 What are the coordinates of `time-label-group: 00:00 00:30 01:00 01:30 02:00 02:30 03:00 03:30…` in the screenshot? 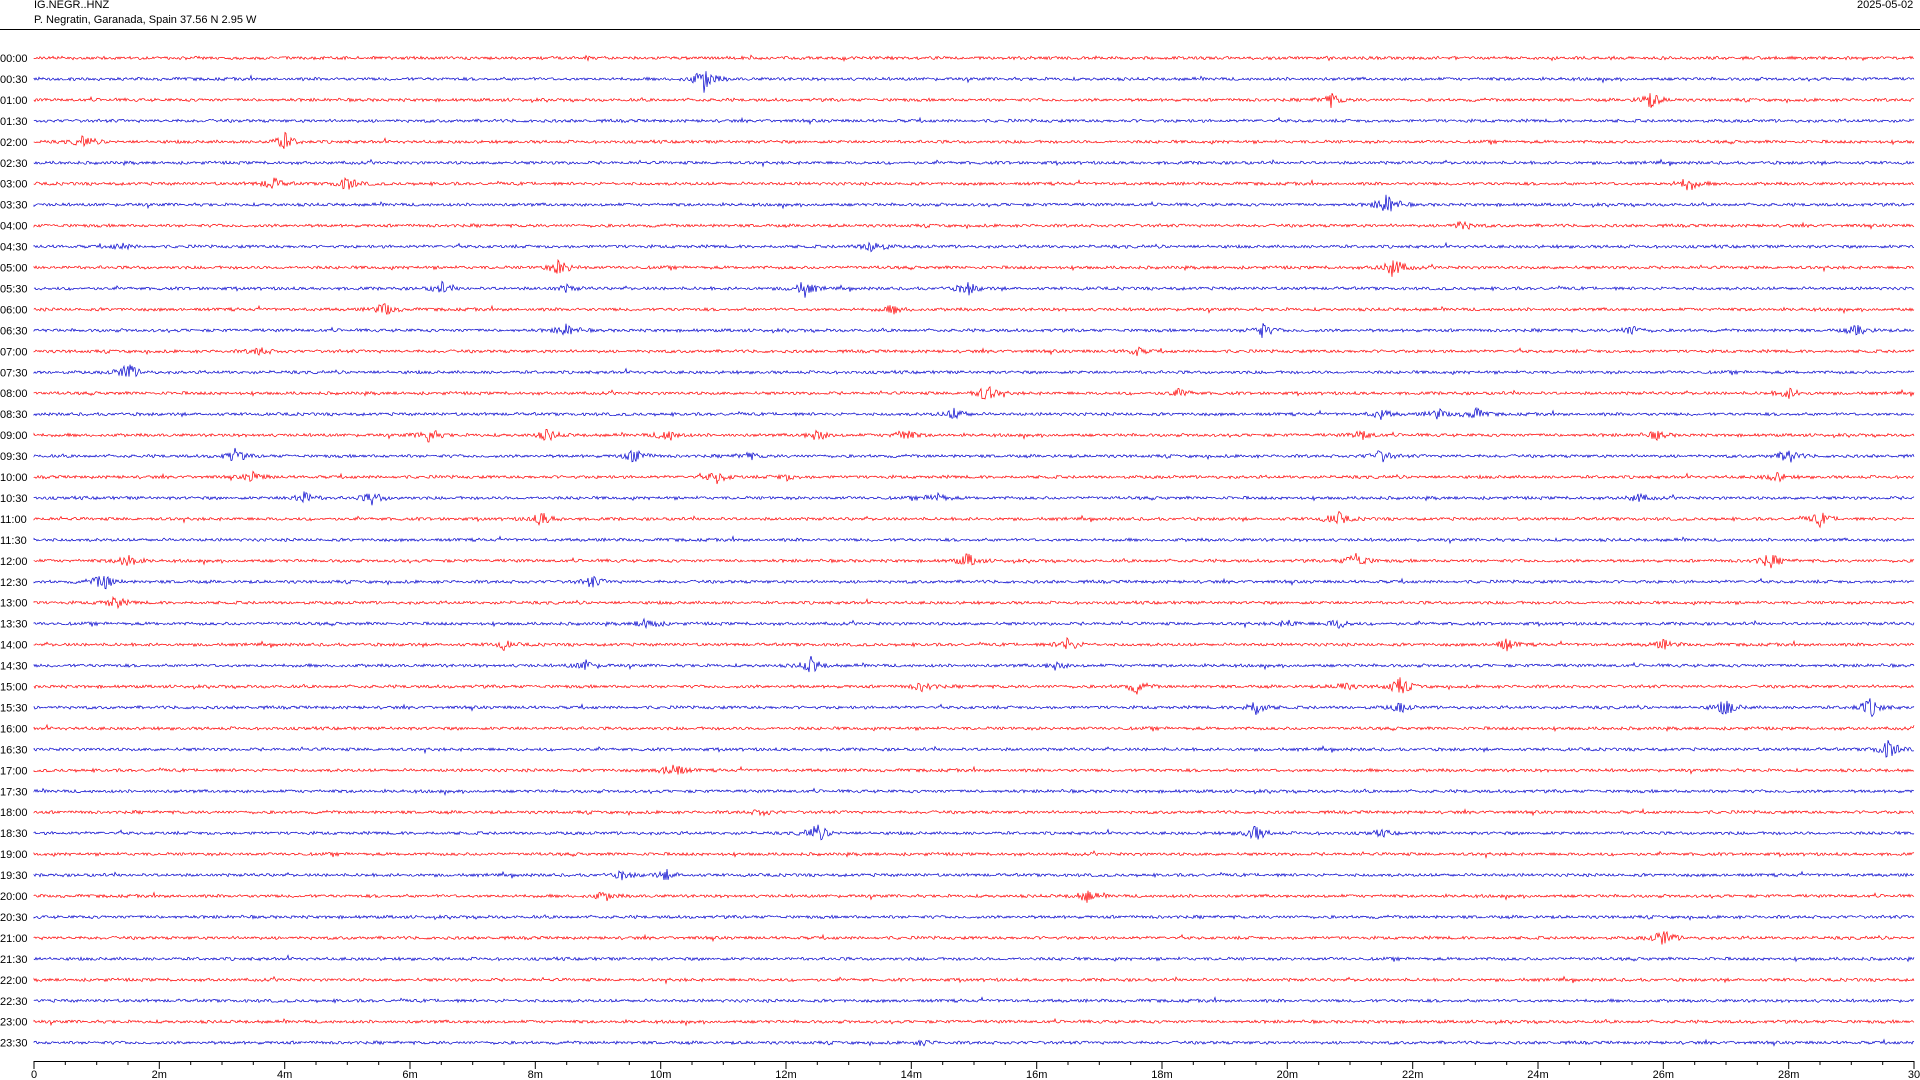 It's located at (14, 551).